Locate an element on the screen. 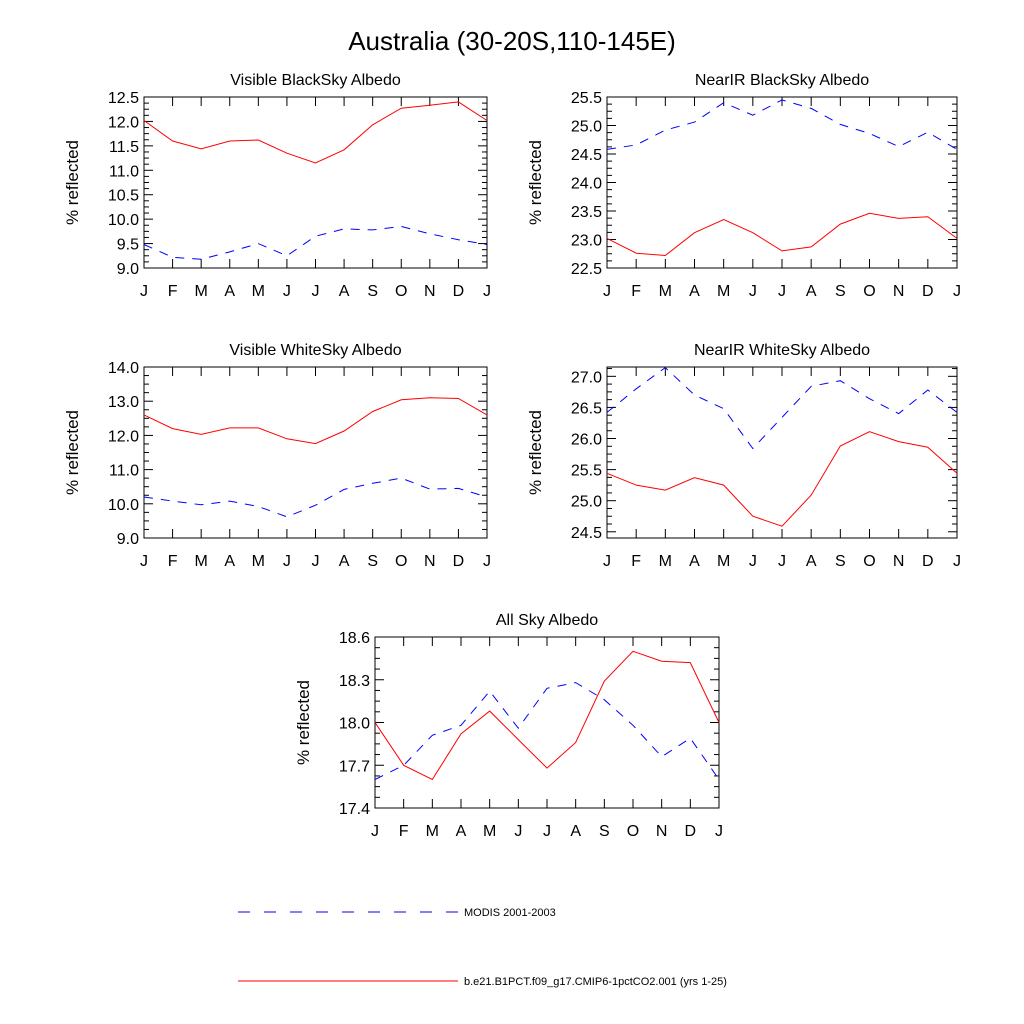  y-tick-label: 17.4 is located at coordinates (354, 809).